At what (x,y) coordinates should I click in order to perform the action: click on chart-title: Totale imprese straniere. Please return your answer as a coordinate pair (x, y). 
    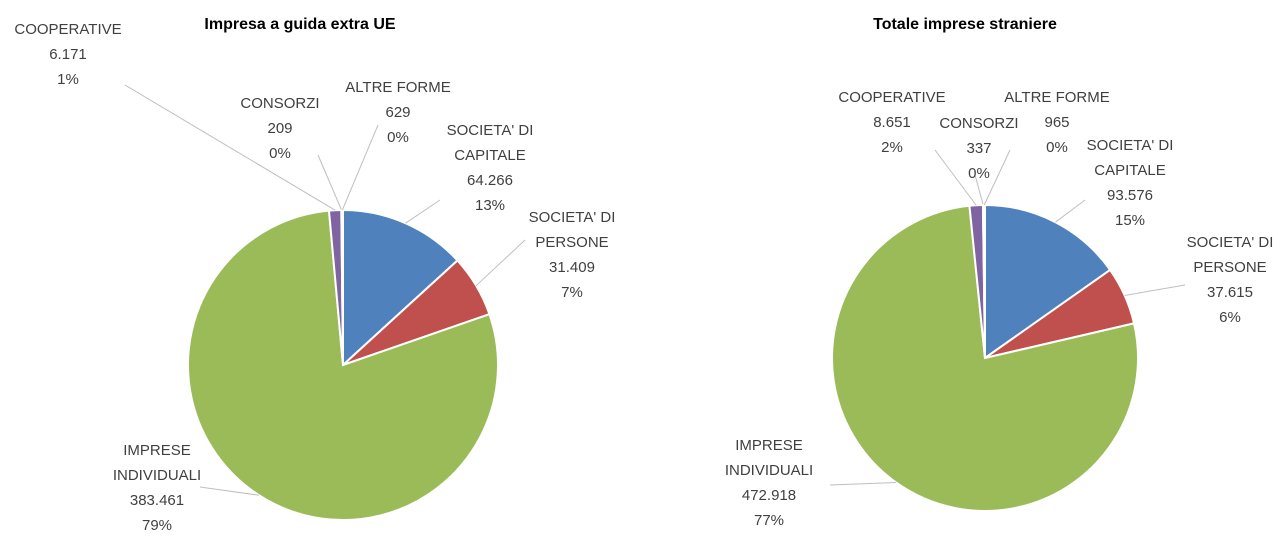
    Looking at the image, I should click on (965, 24).